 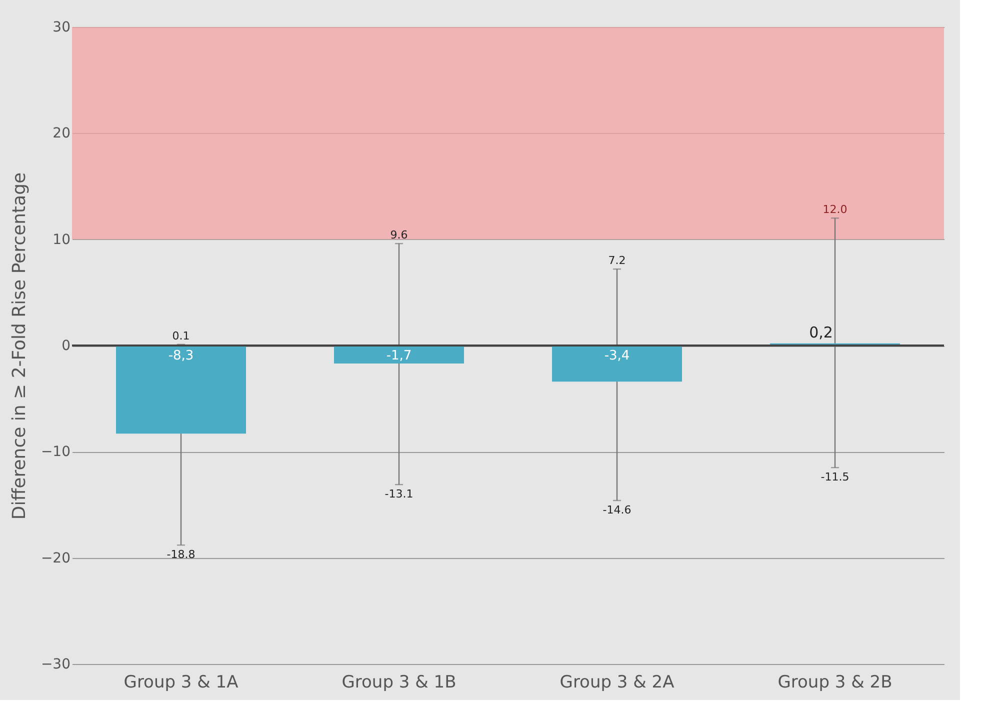 I want to click on x-tick-label: Group 3 & 1A, so click(x=181, y=682).